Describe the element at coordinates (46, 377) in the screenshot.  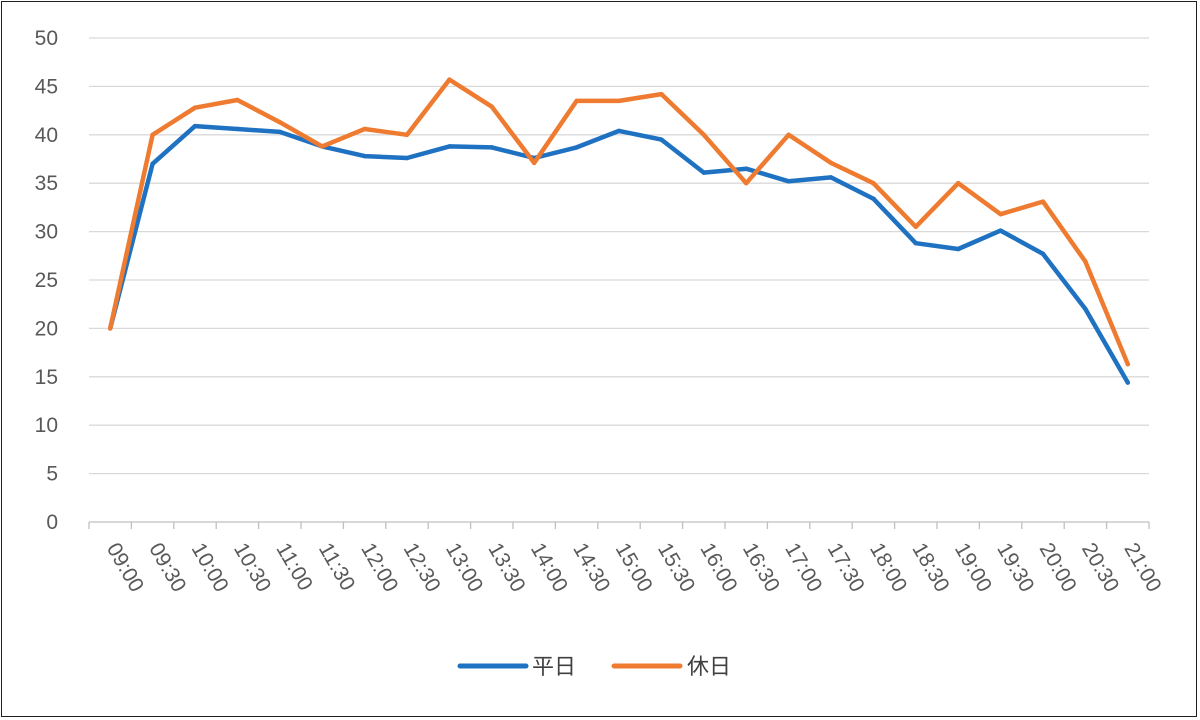
I see `y-tick-label: 15` at that location.